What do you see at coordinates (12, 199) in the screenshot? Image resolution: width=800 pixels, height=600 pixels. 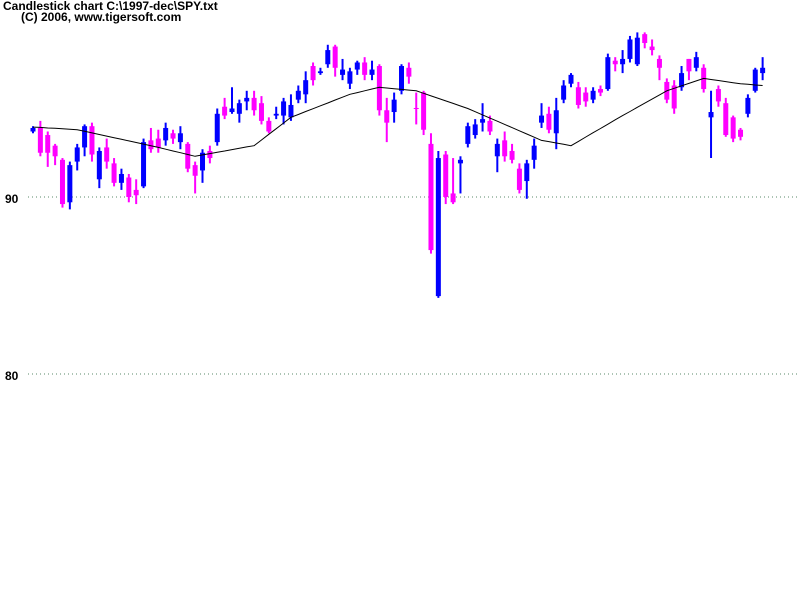 I see `y-tick-label: 90` at bounding box center [12, 199].